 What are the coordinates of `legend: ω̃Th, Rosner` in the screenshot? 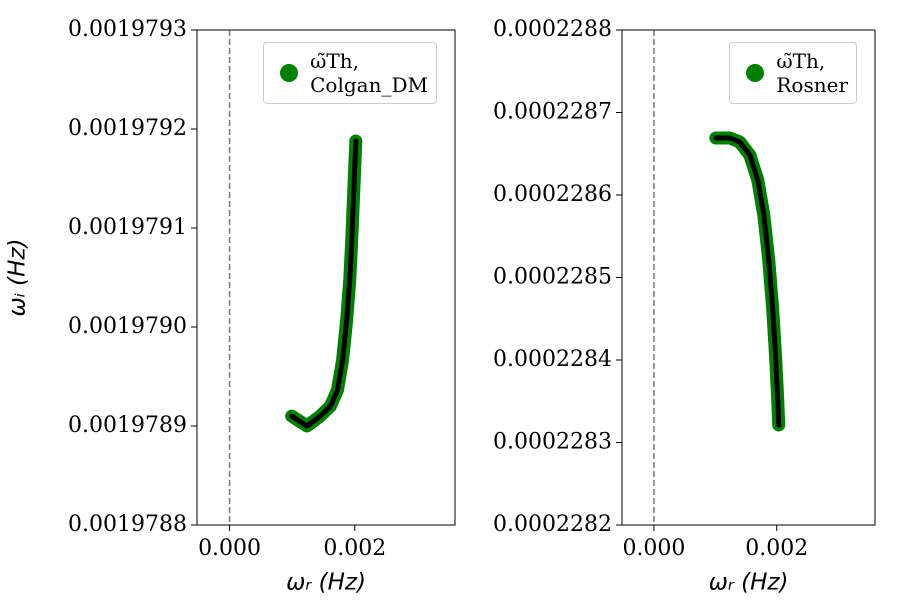 It's located at (793, 73).